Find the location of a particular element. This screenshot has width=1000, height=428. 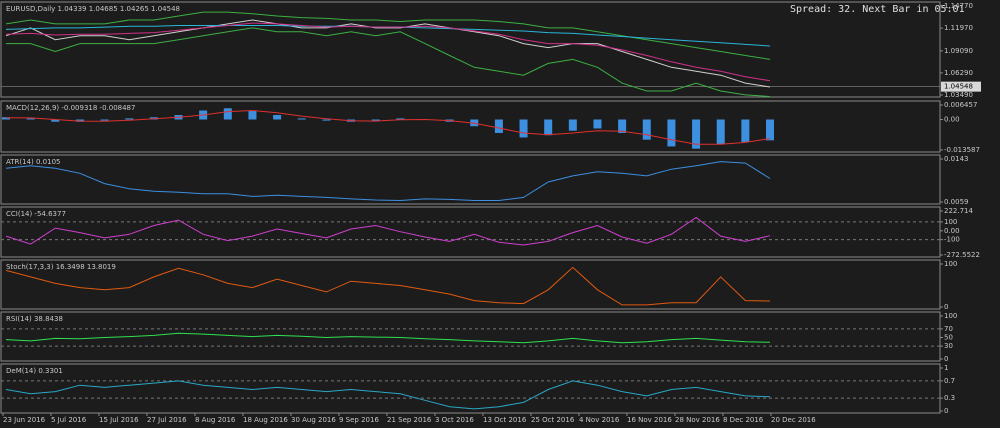

y-tick-label: 1.14770 is located at coordinates (958, 6).